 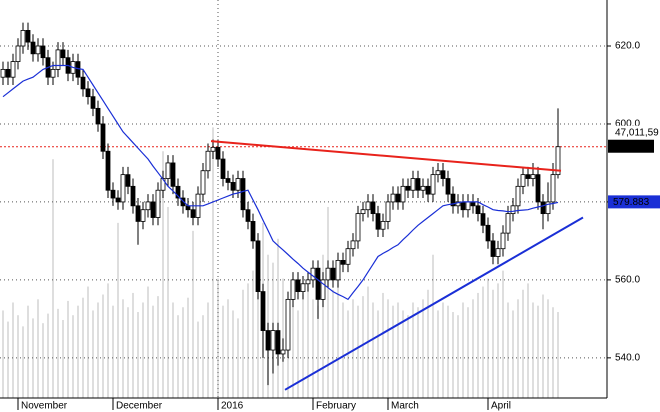 What do you see at coordinates (336, 406) in the screenshot?
I see `x-tick-label: February` at bounding box center [336, 406].